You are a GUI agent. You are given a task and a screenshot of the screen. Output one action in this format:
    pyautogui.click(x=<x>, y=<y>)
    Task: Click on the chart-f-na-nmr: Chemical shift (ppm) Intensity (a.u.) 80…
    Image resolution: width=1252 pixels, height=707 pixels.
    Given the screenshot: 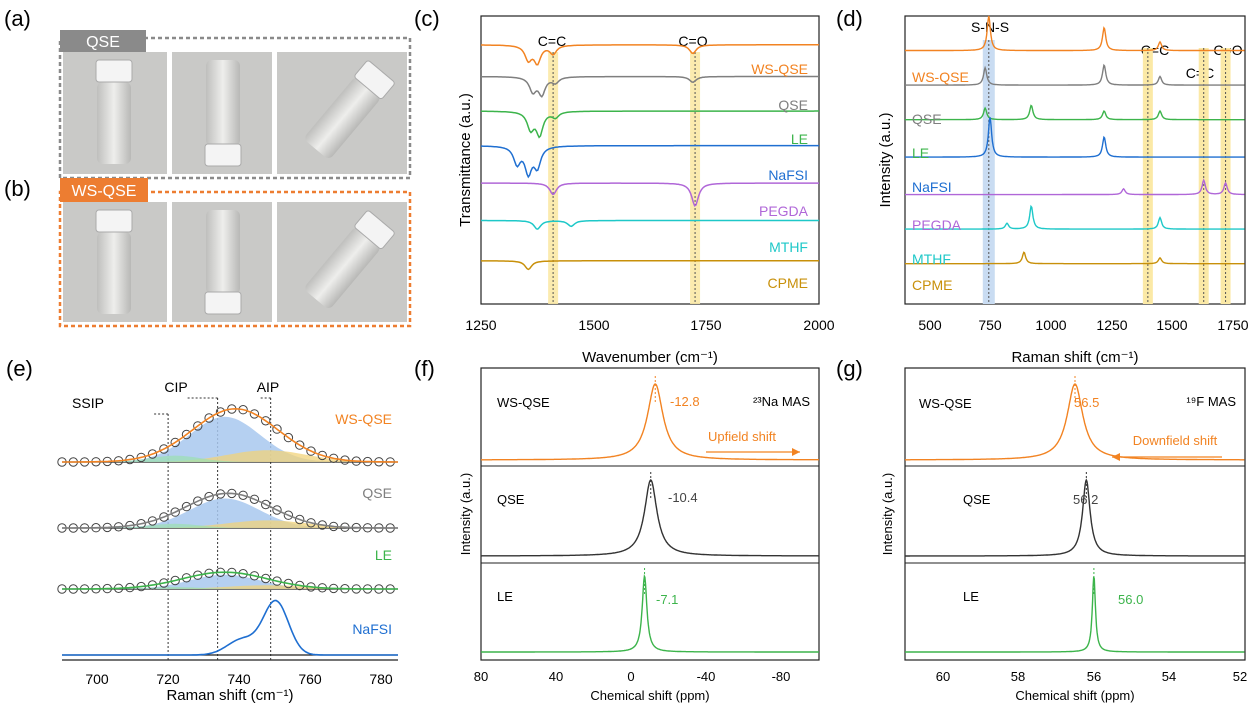 What is the action you would take?
    pyautogui.click(x=639, y=535)
    